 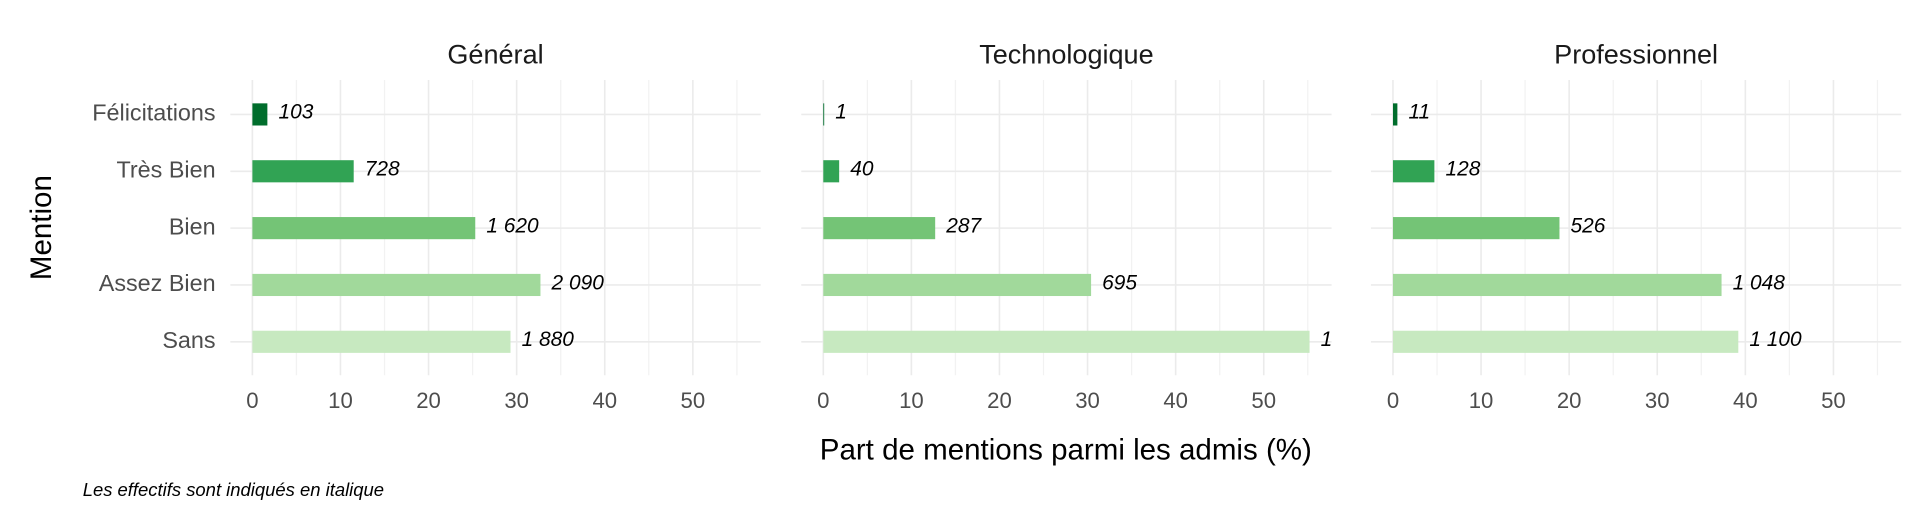 I want to click on y-tick-label: Sans, so click(x=188, y=340).